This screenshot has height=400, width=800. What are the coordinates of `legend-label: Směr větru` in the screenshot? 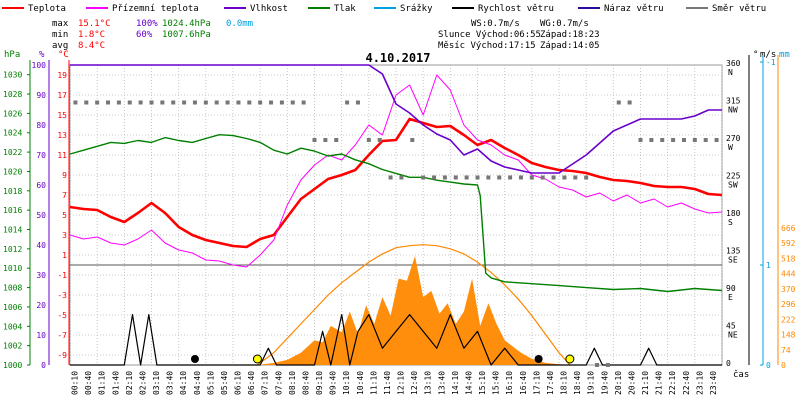 It's located at (739, 9).